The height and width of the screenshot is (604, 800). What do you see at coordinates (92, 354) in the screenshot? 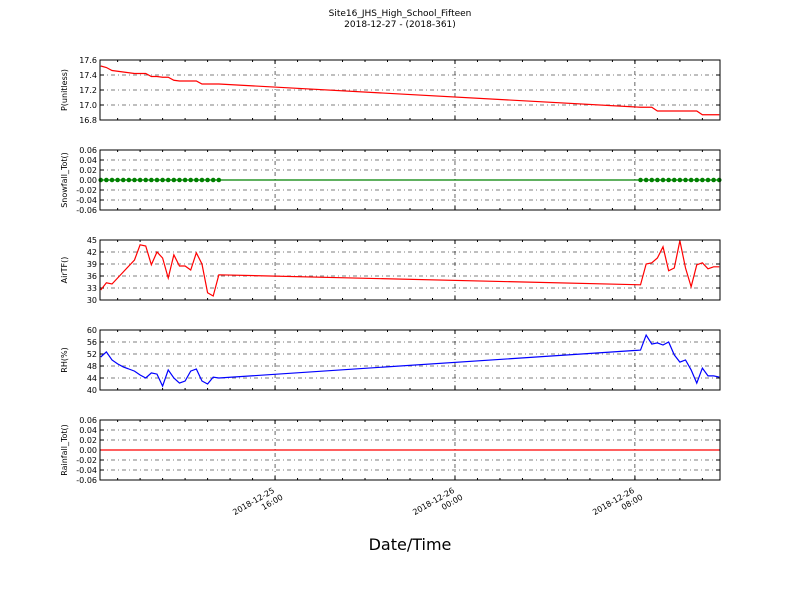
I see `y-tick-label: 52` at bounding box center [92, 354].